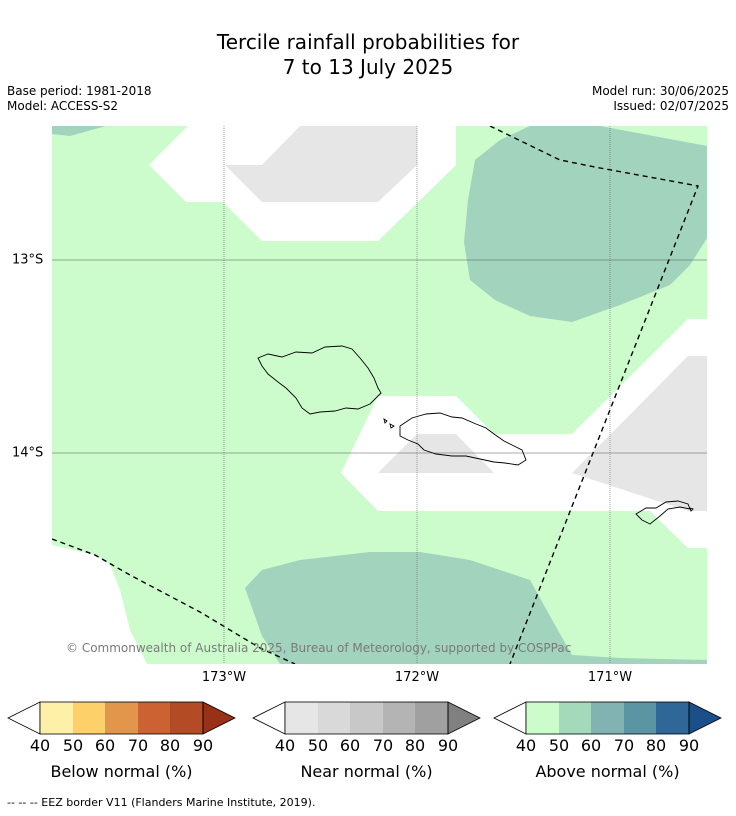  I want to click on colorbar-below-tick: 90, so click(203, 745).